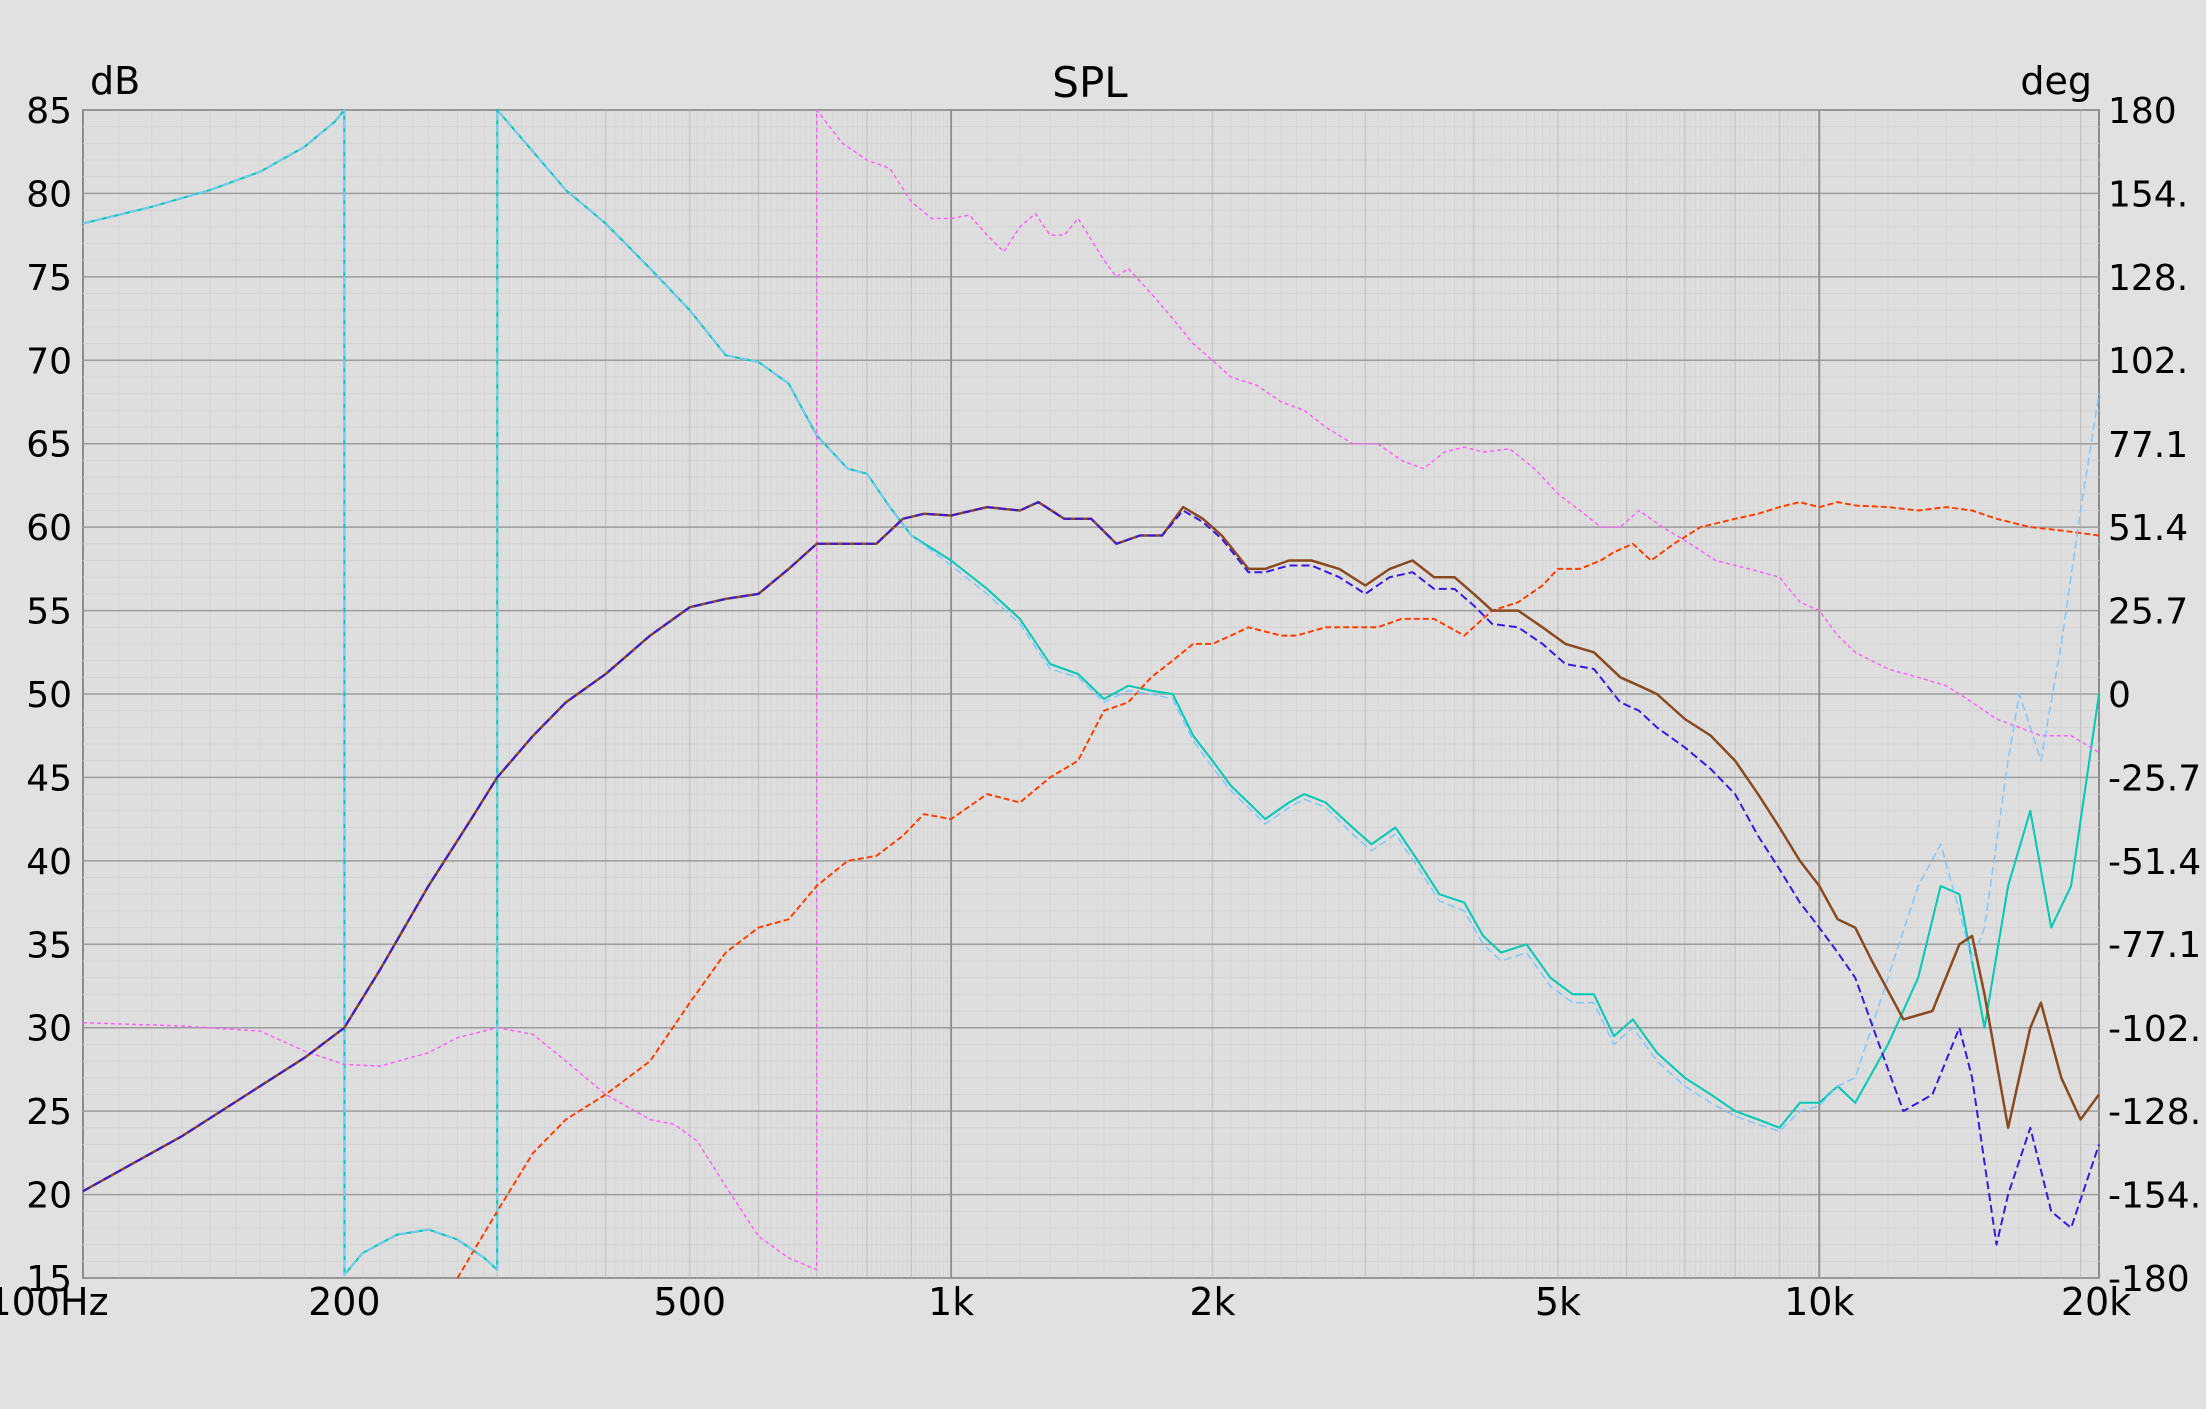 The width and height of the screenshot is (2206, 1409). Describe the element at coordinates (2148, 361) in the screenshot. I see `y2-tick-label: 102.` at that location.